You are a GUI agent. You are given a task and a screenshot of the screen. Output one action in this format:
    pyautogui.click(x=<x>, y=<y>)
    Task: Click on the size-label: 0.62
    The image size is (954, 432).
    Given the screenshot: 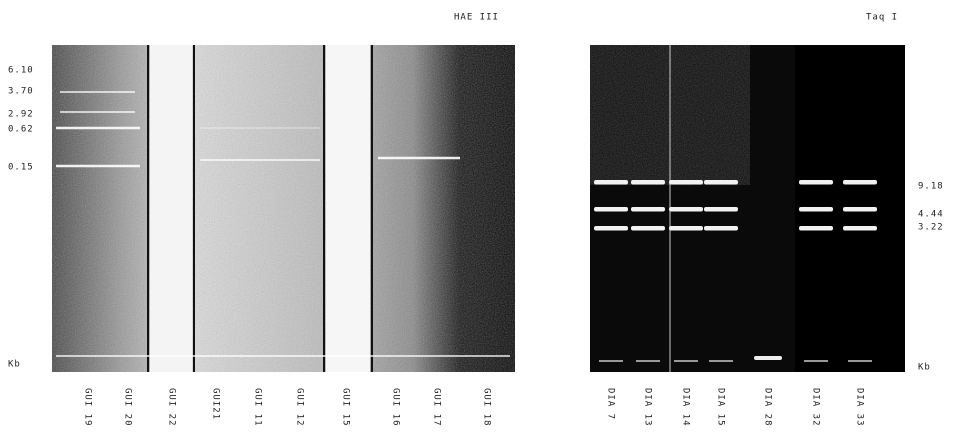 What is the action you would take?
    pyautogui.click(x=21, y=130)
    